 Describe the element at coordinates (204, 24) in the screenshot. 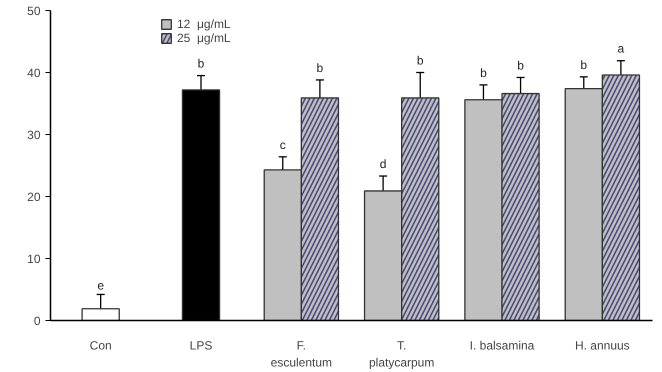

I see `legend-label: 12 μg/mL` at that location.